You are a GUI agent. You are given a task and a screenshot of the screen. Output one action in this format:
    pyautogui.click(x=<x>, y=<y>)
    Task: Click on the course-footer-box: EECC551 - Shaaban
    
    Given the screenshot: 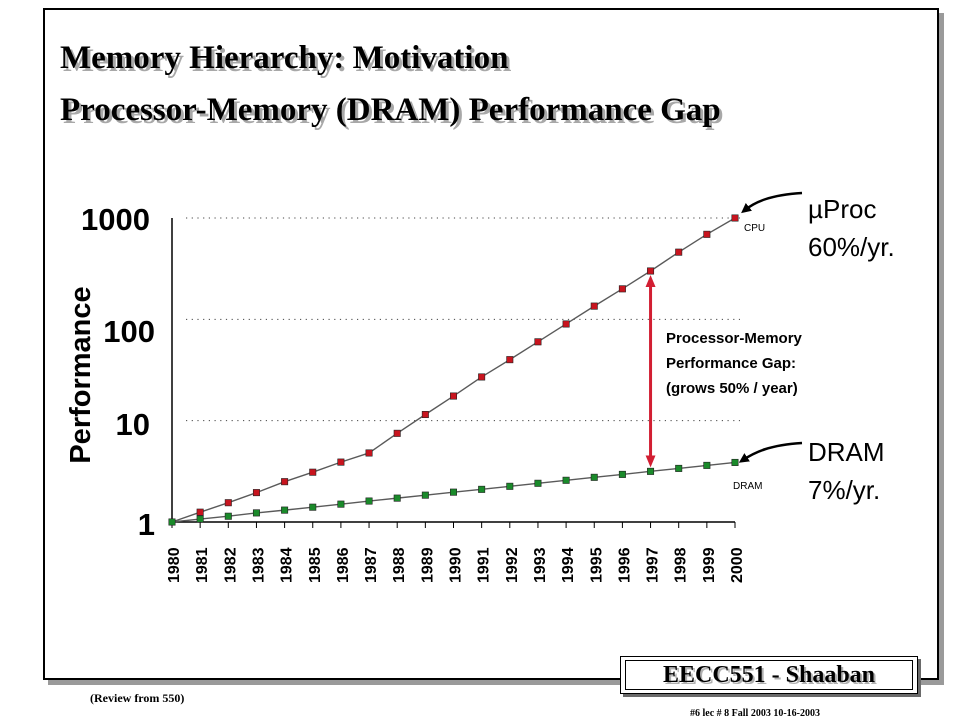 What is the action you would take?
    pyautogui.click(x=769, y=675)
    